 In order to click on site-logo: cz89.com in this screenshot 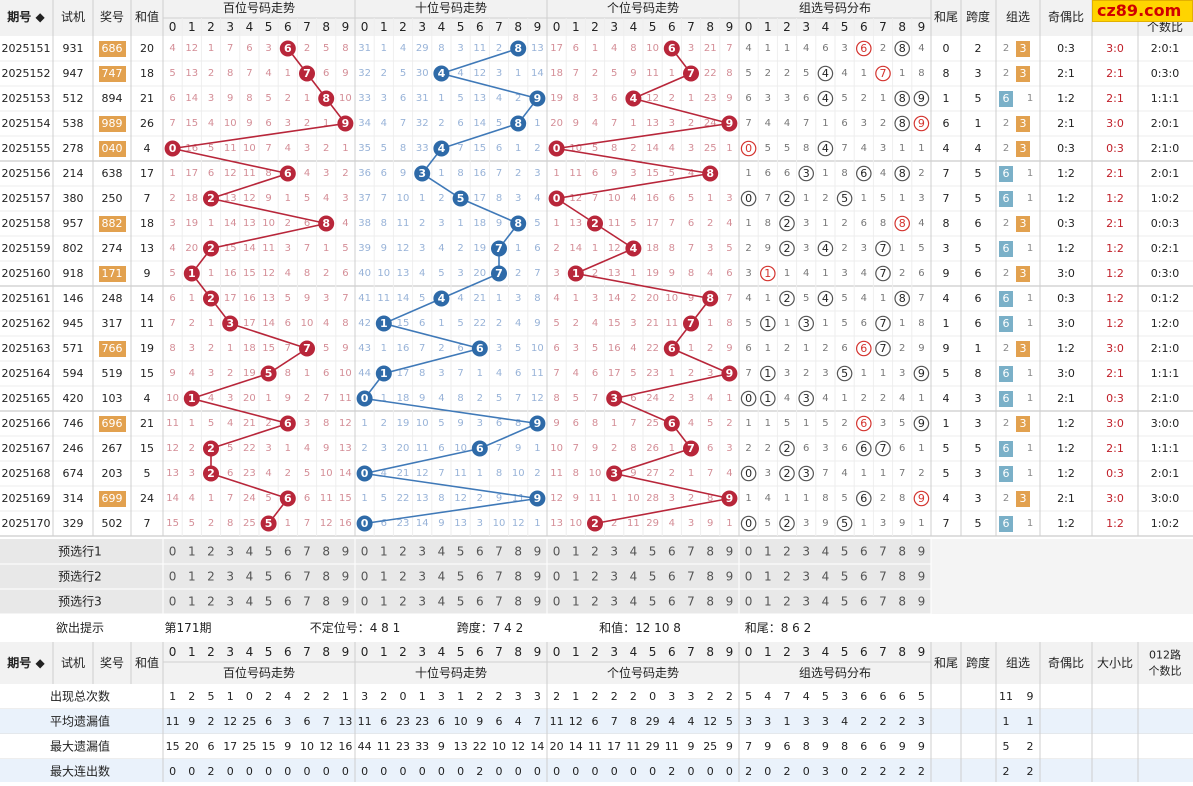, I will do `click(1142, 11)`.